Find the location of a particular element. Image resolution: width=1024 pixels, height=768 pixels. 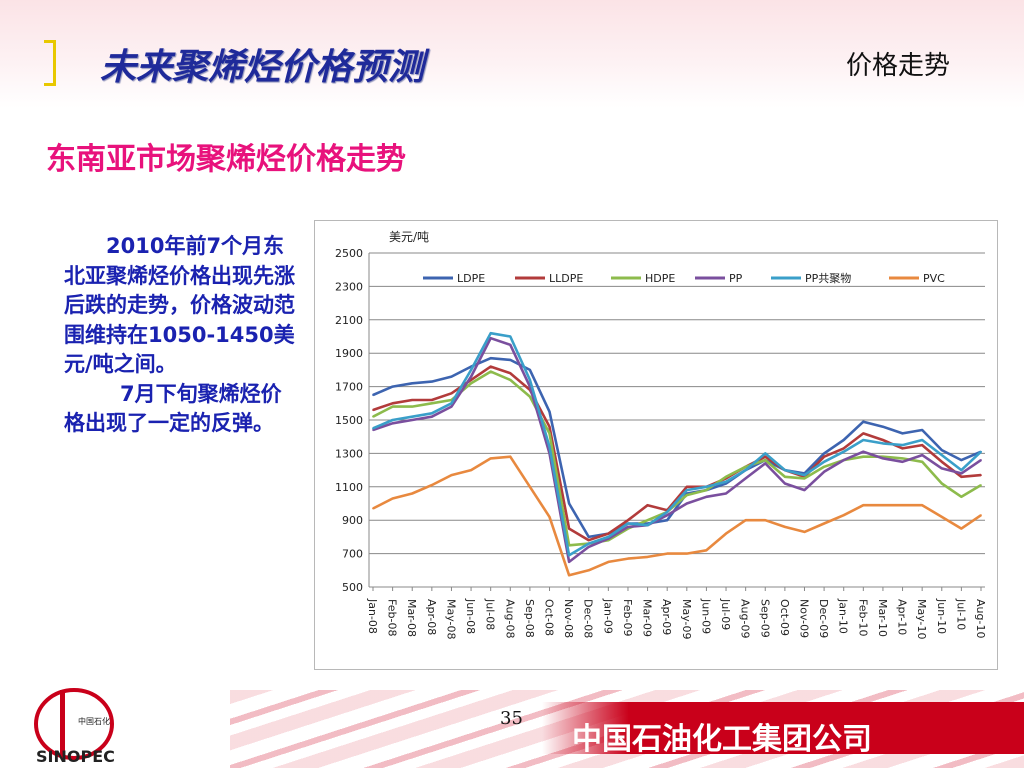

x-tick-label: Nov-08 is located at coordinates (568, 618).